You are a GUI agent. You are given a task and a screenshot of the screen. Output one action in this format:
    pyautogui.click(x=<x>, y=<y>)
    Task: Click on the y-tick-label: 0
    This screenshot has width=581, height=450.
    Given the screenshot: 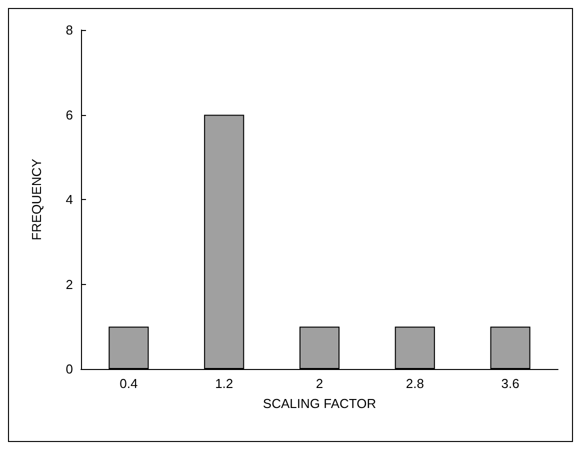 What is the action you would take?
    pyautogui.click(x=69, y=369)
    